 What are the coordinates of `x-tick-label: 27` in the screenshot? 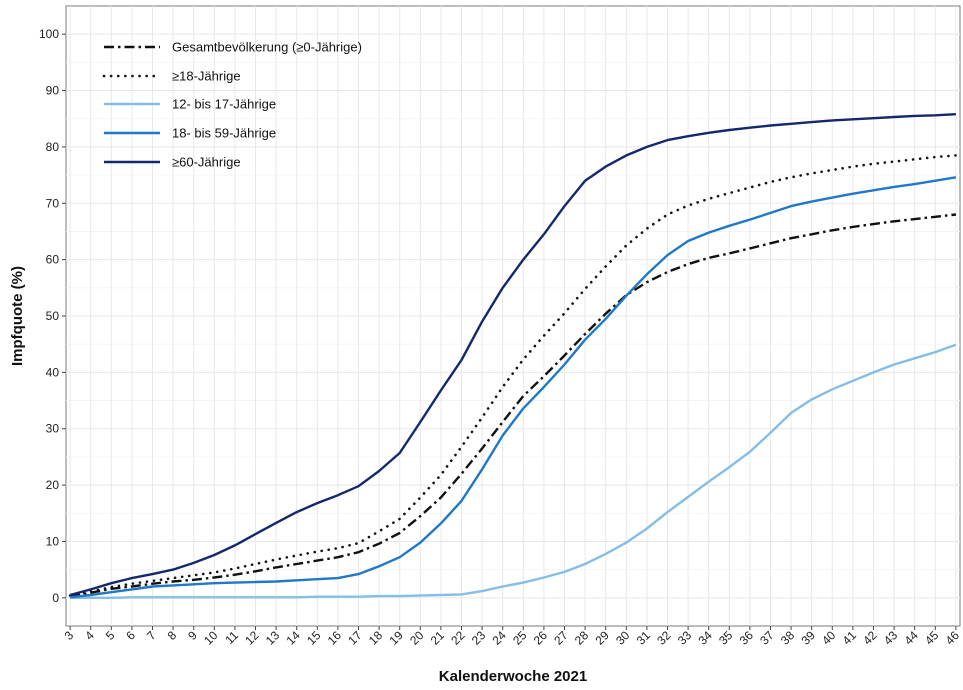 It's located at (561, 638).